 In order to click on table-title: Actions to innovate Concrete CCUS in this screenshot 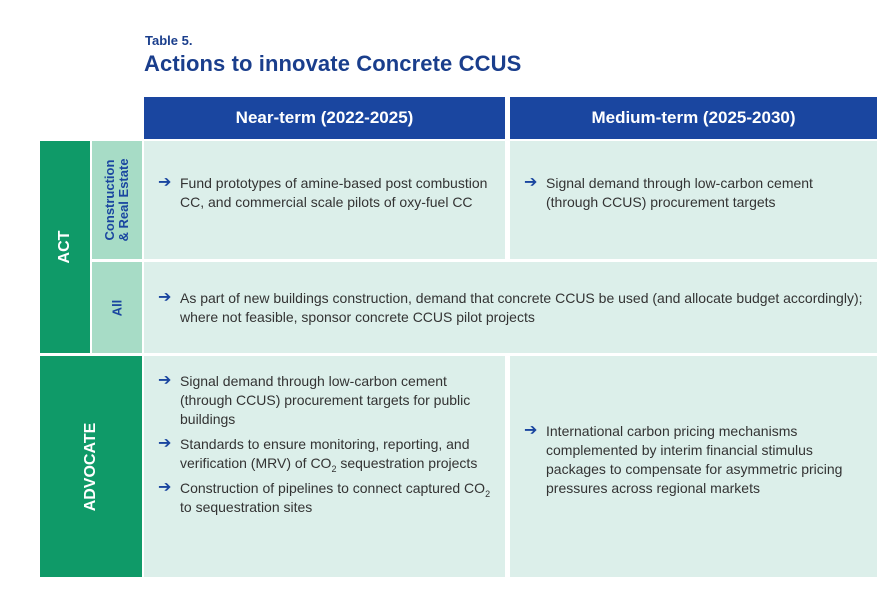, I will do `click(333, 63)`.